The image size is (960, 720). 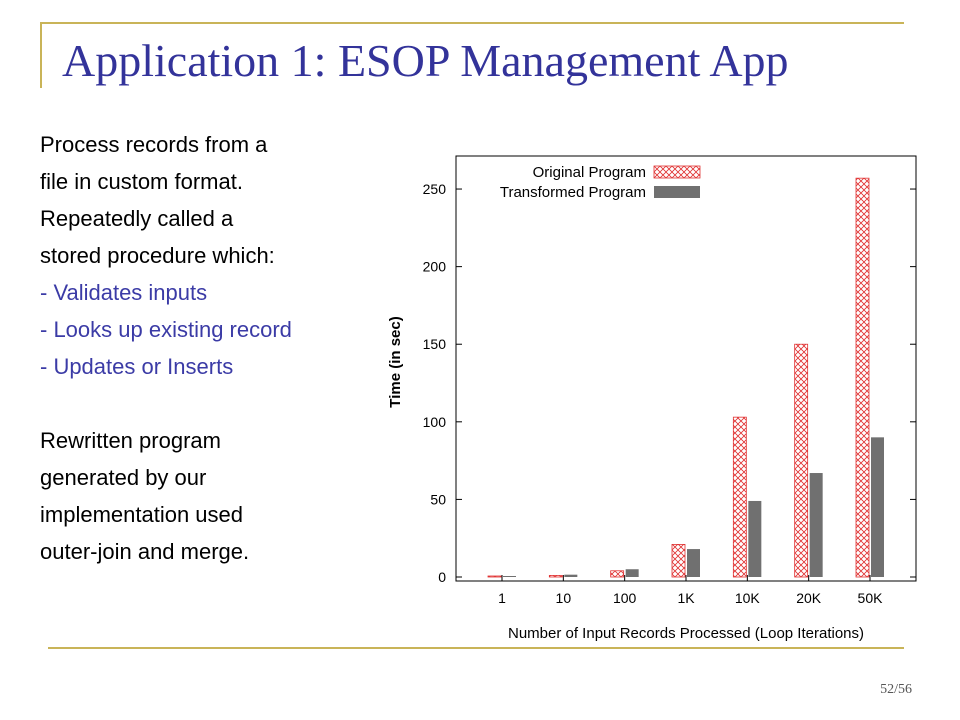 I want to click on slide-frame-top-rule, so click(x=472, y=23).